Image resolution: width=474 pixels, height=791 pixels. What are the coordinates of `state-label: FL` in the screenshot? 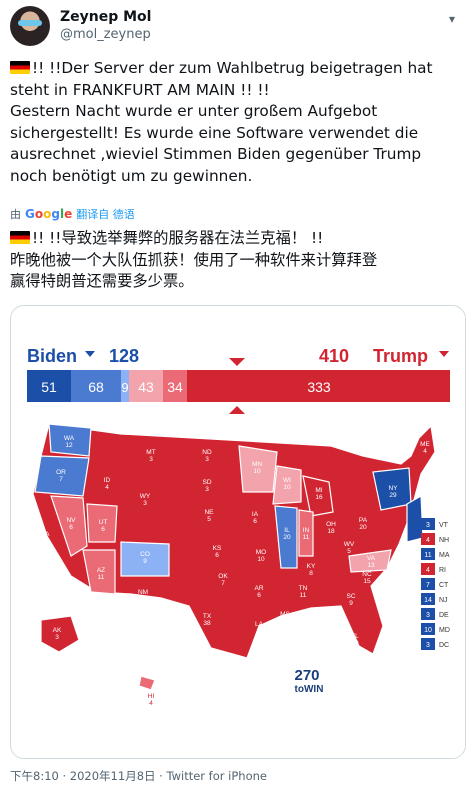 It's located at (355, 636).